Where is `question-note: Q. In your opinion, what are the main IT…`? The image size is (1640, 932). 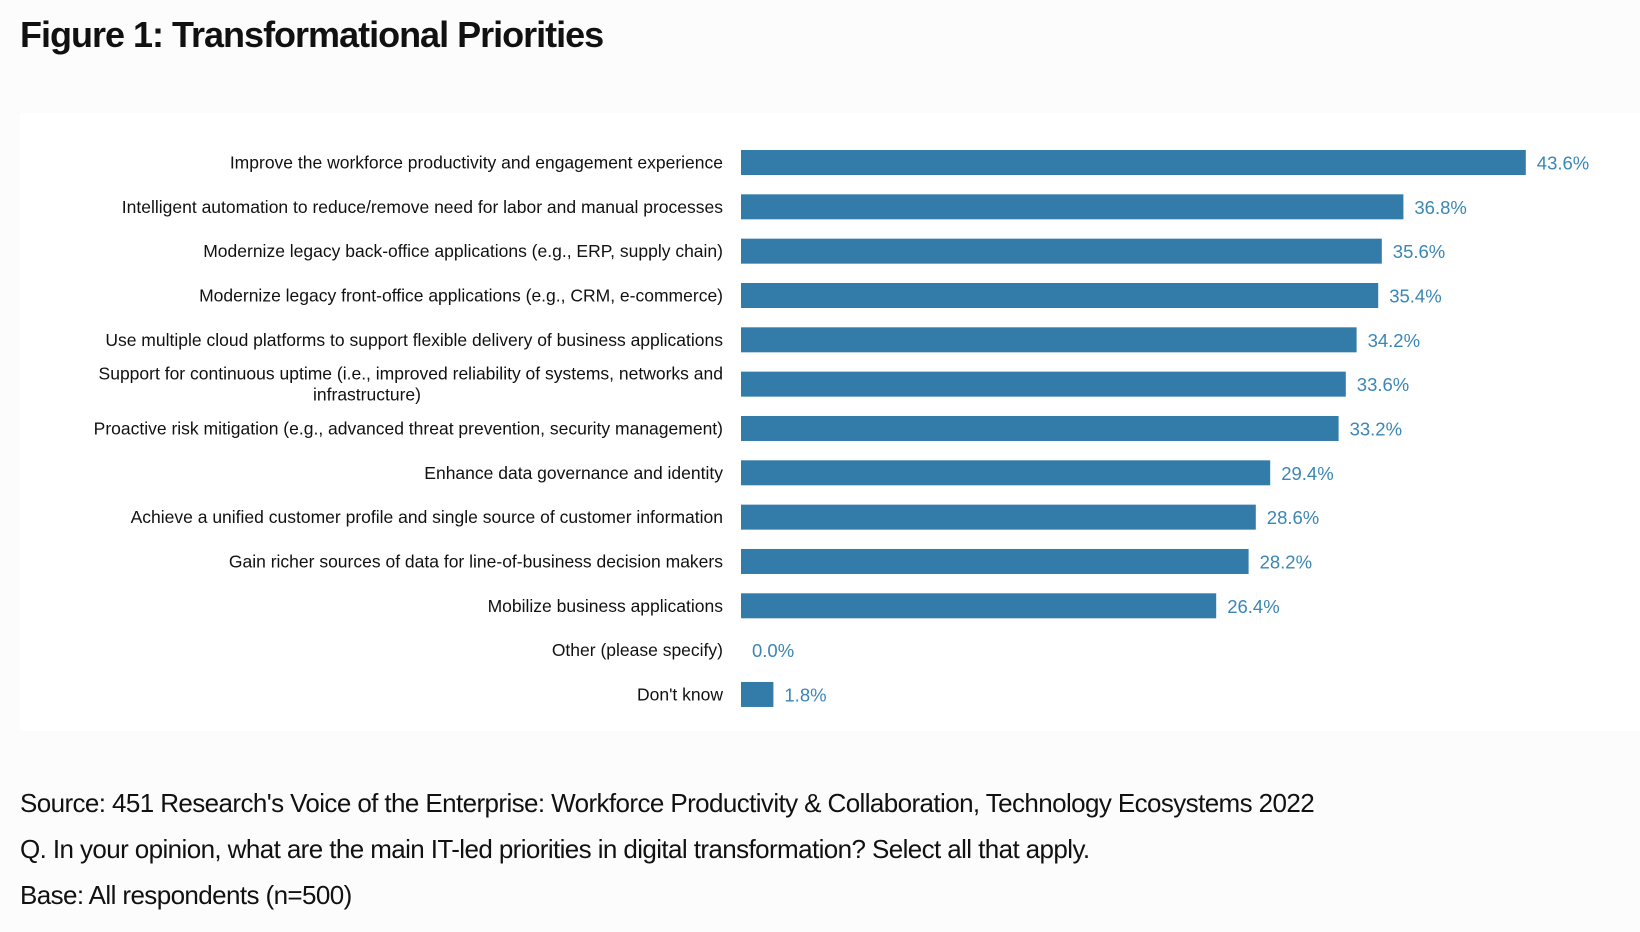 question-note: Q. In your opinion, what are the main IT… is located at coordinates (555, 849).